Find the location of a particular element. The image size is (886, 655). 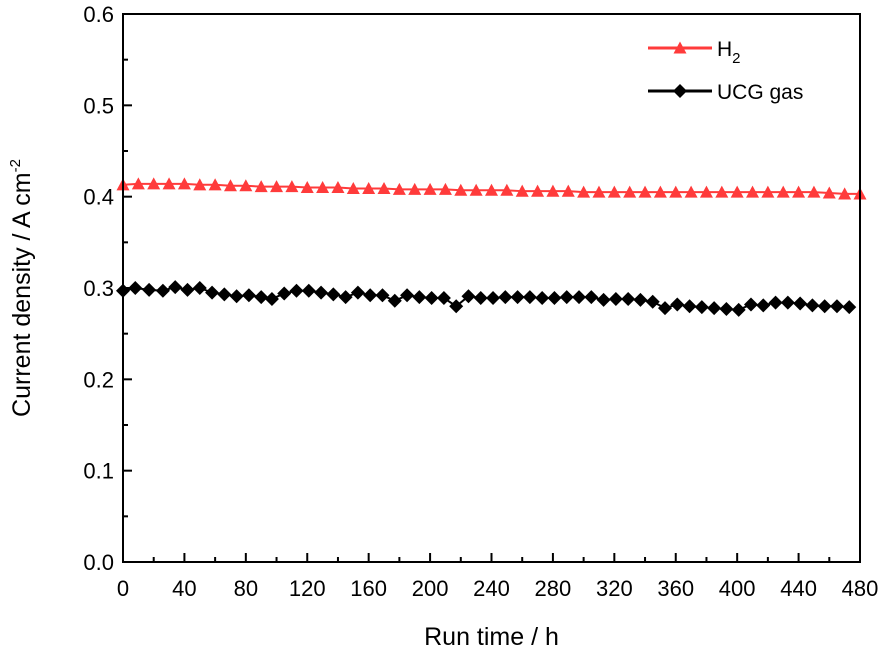

legend-entry-ucg-gas: UCG gas is located at coordinates (725, 92).